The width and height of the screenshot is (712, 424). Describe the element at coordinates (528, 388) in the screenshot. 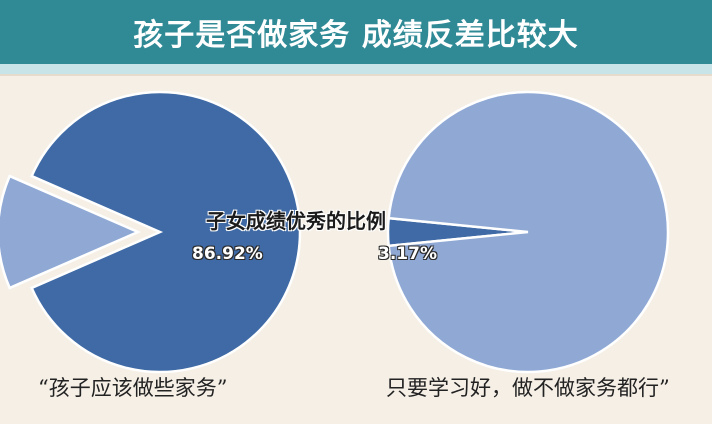

I see `pie-right-caption: 只要学习好，做不做家务都行”` at that location.